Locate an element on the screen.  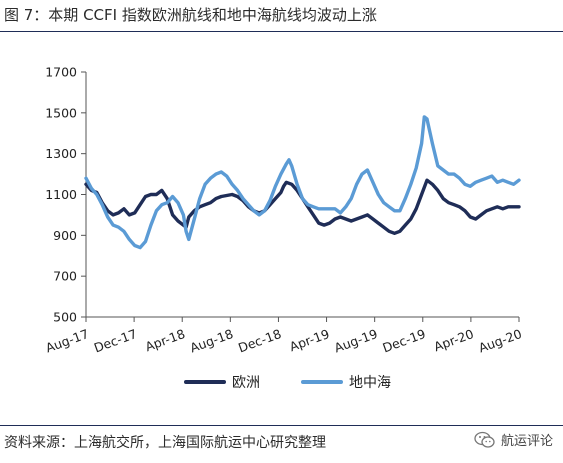
x-tick-label: Dec-17 is located at coordinates (115, 340).